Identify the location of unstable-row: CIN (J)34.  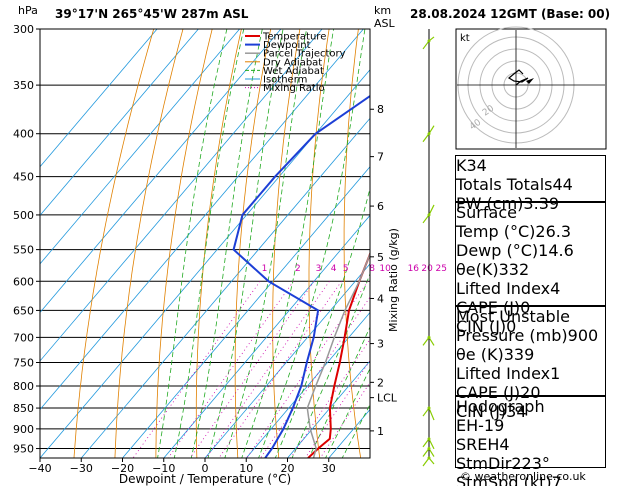
(491, 411).